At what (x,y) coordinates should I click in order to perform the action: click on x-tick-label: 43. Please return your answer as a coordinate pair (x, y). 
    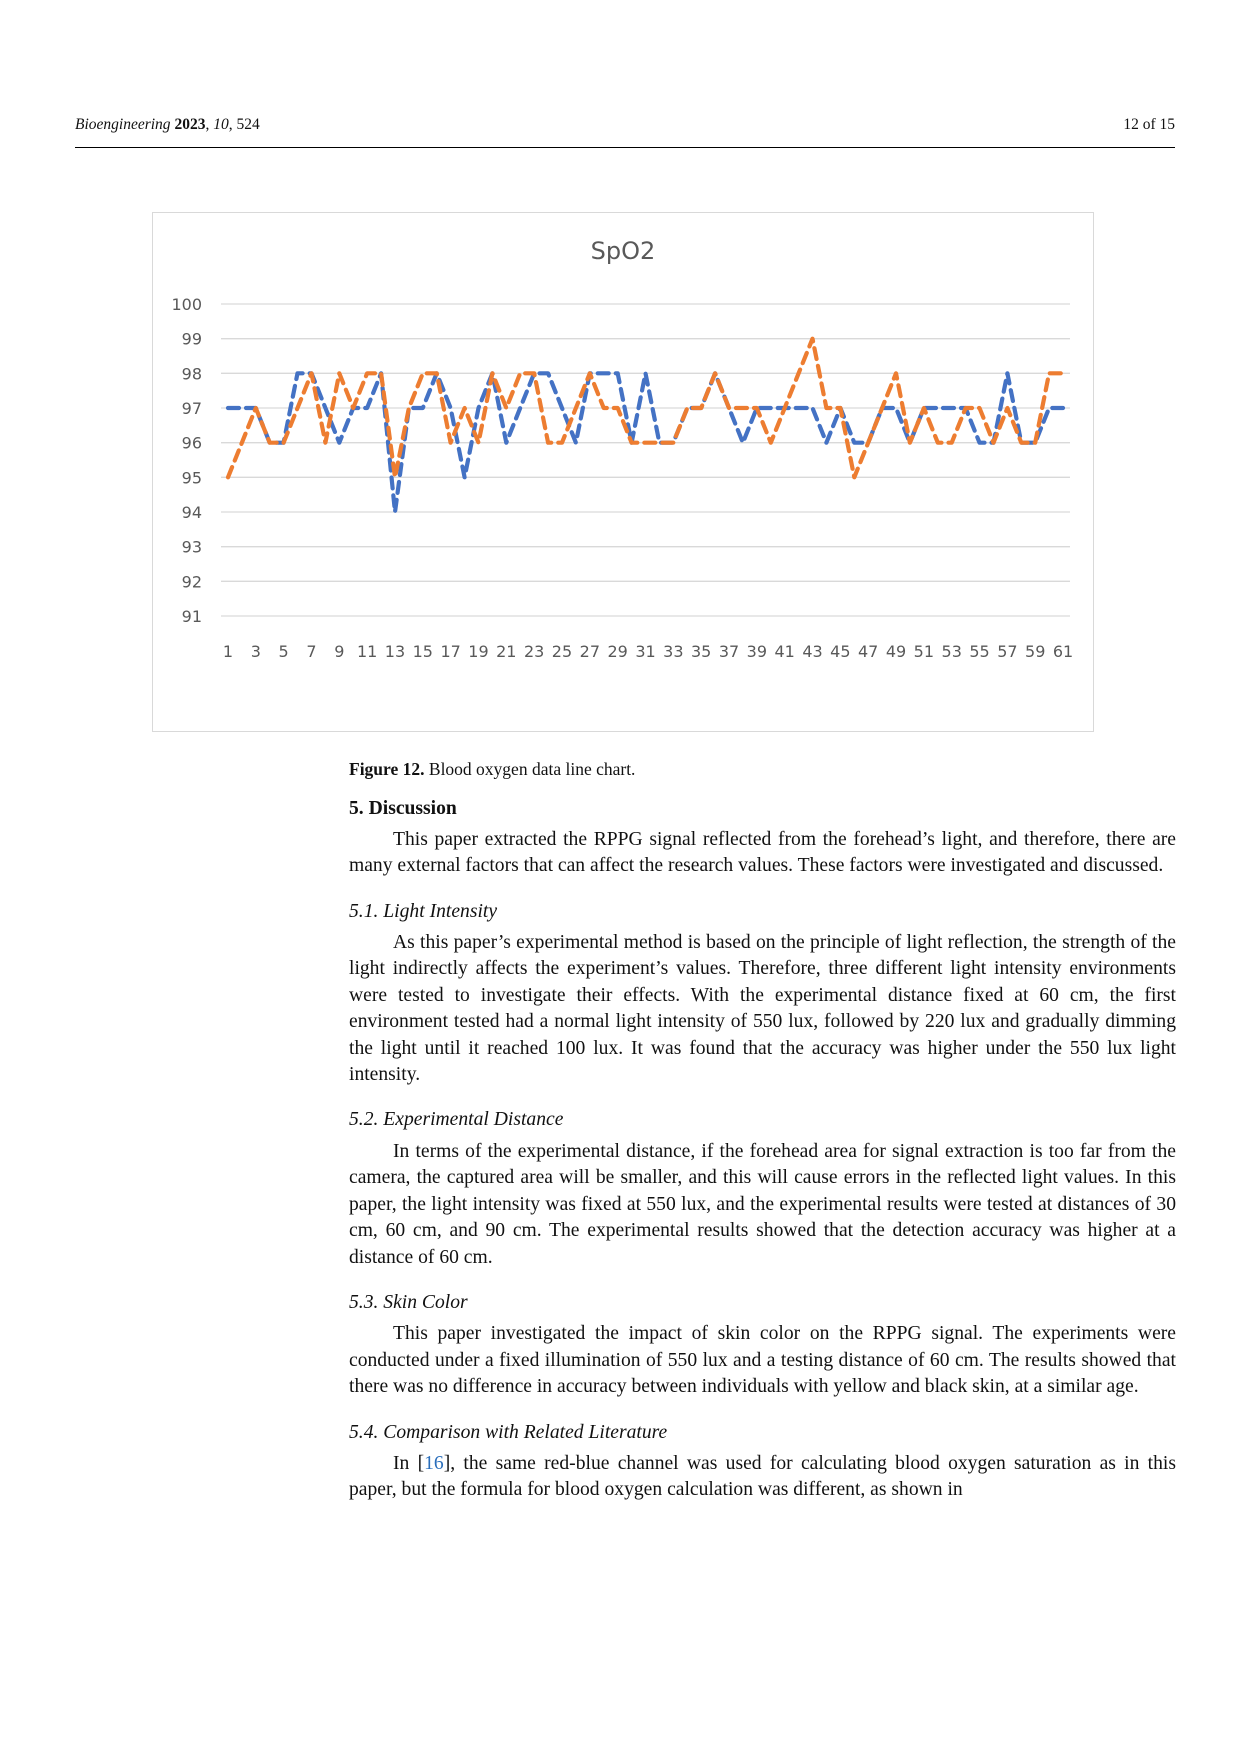
    Looking at the image, I should click on (812, 651).